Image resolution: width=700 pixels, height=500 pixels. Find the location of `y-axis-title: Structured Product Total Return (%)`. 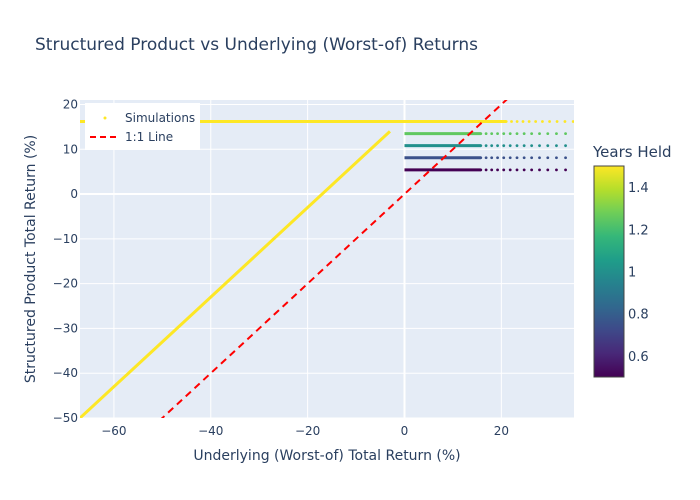

y-axis-title: Structured Product Total Return (%) is located at coordinates (31, 259).